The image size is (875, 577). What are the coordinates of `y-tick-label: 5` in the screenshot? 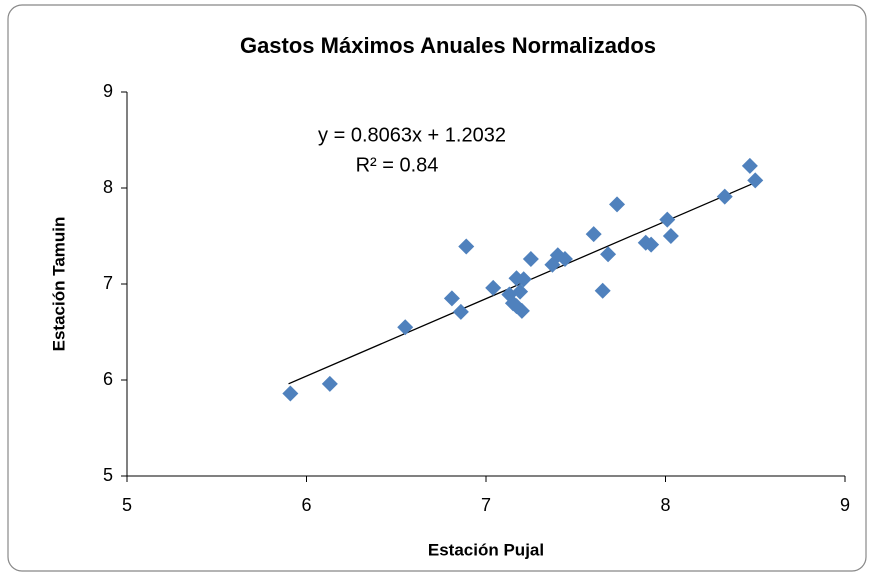 It's located at (108, 475).